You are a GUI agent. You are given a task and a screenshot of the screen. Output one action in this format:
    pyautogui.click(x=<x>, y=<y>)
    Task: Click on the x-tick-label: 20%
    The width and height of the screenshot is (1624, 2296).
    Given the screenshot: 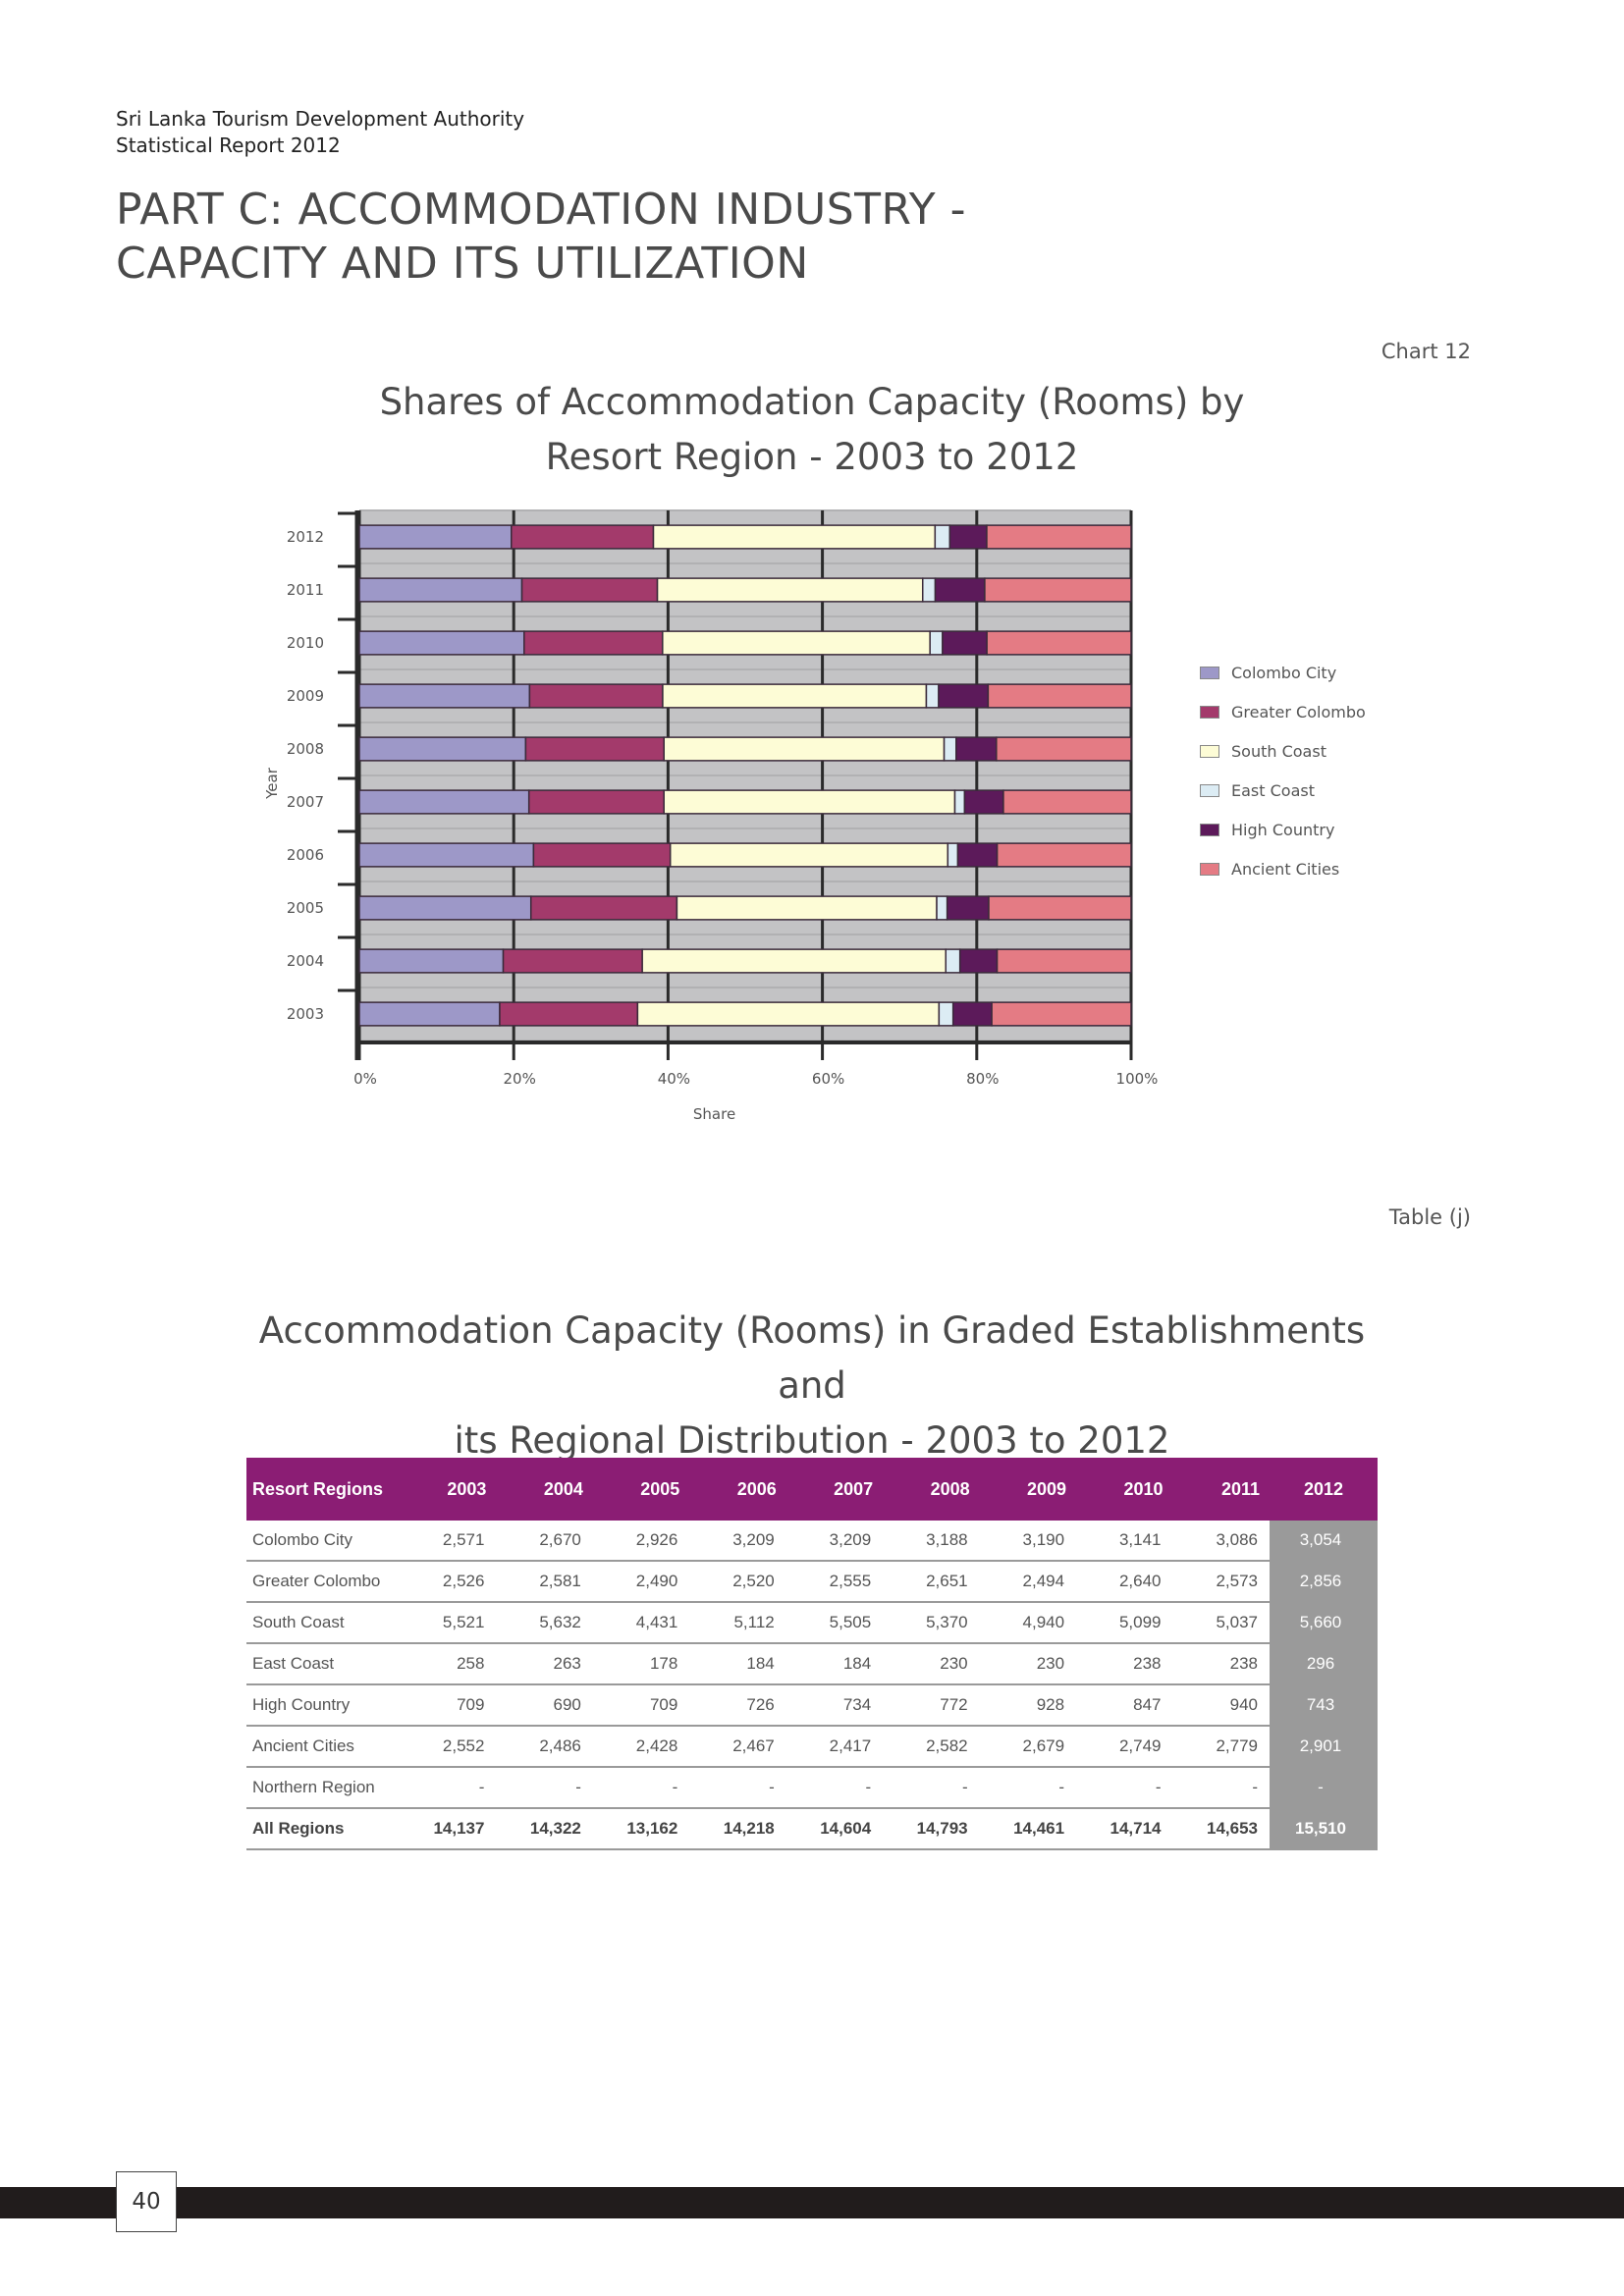 What is the action you would take?
    pyautogui.click(x=520, y=1079)
    